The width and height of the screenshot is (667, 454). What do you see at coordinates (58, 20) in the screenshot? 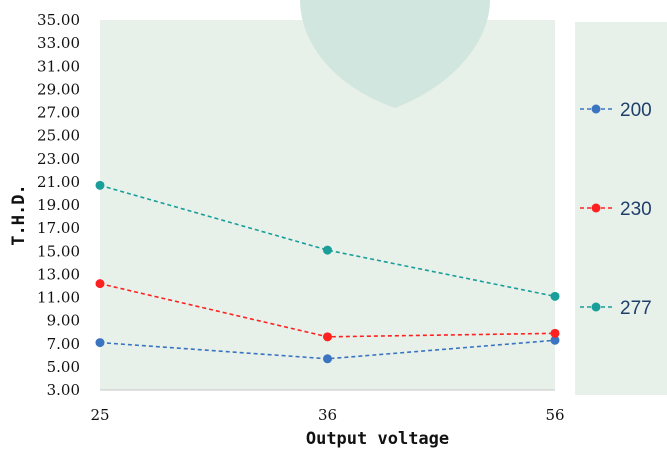
I see `y-tick-label: 35.00` at bounding box center [58, 20].